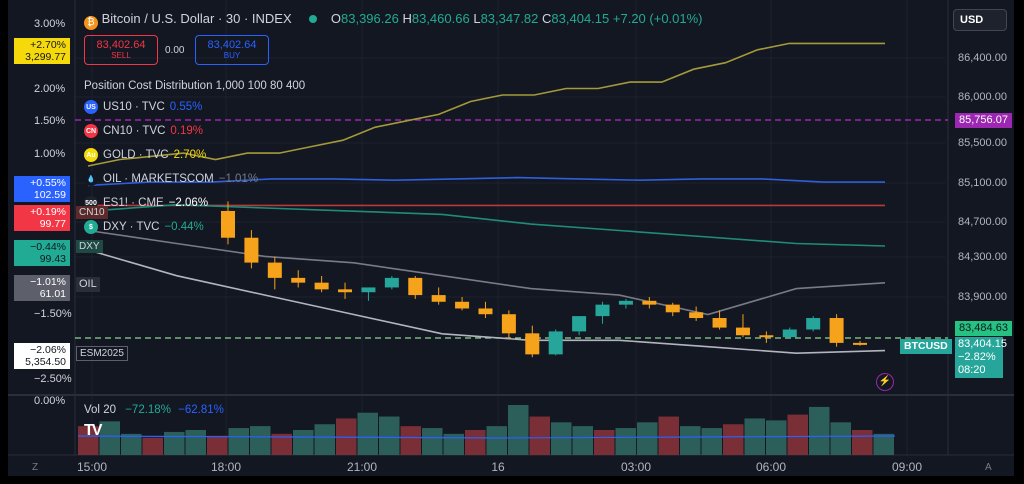  I want to click on price-axis-tick: 84,300.00, so click(982, 257).